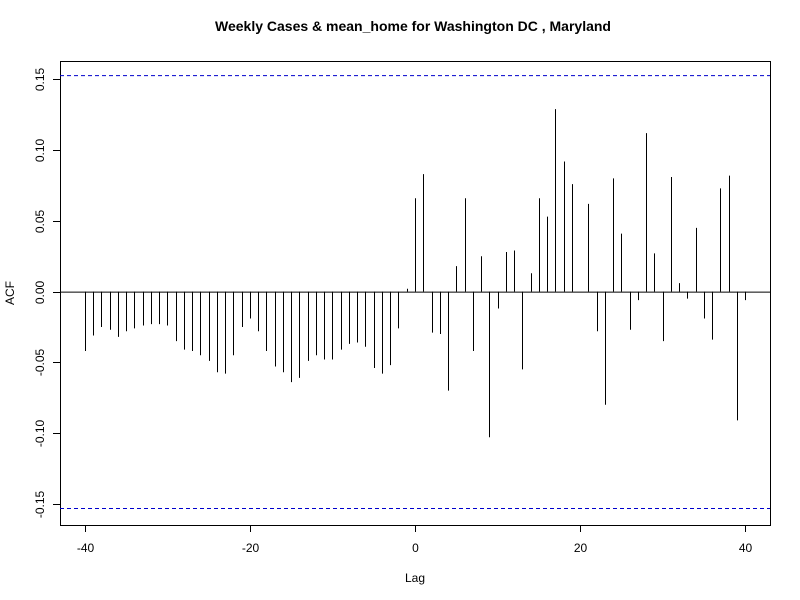 The height and width of the screenshot is (600, 800). I want to click on x-tick-label: -20, so click(251, 548).